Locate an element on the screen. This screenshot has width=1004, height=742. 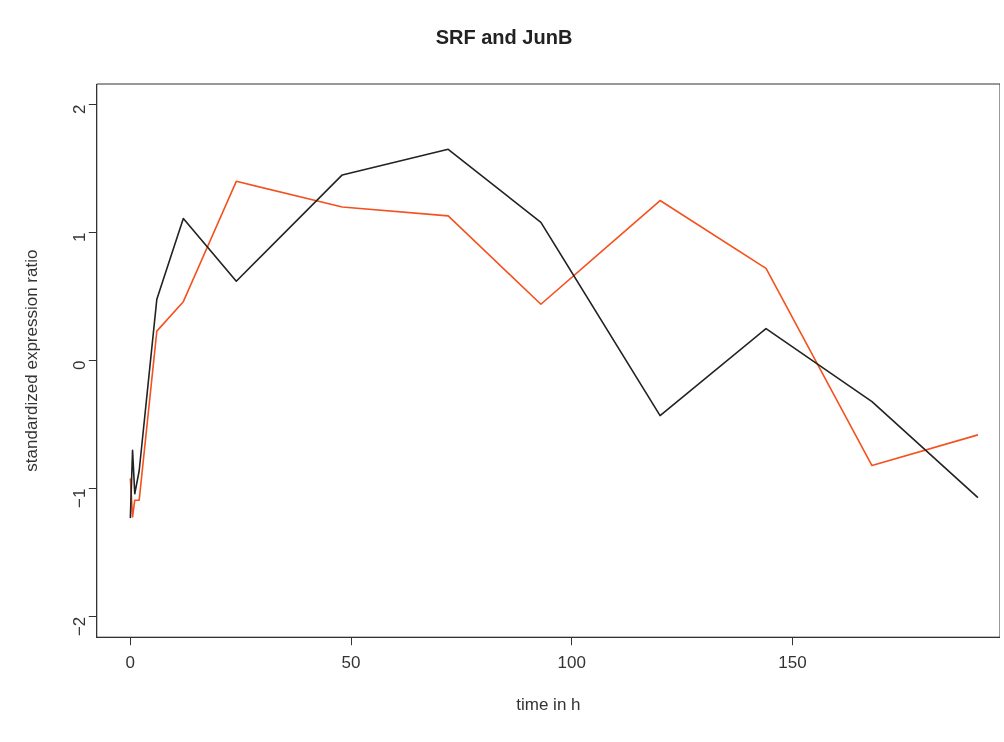
y-tick-label: 1 is located at coordinates (80, 237).